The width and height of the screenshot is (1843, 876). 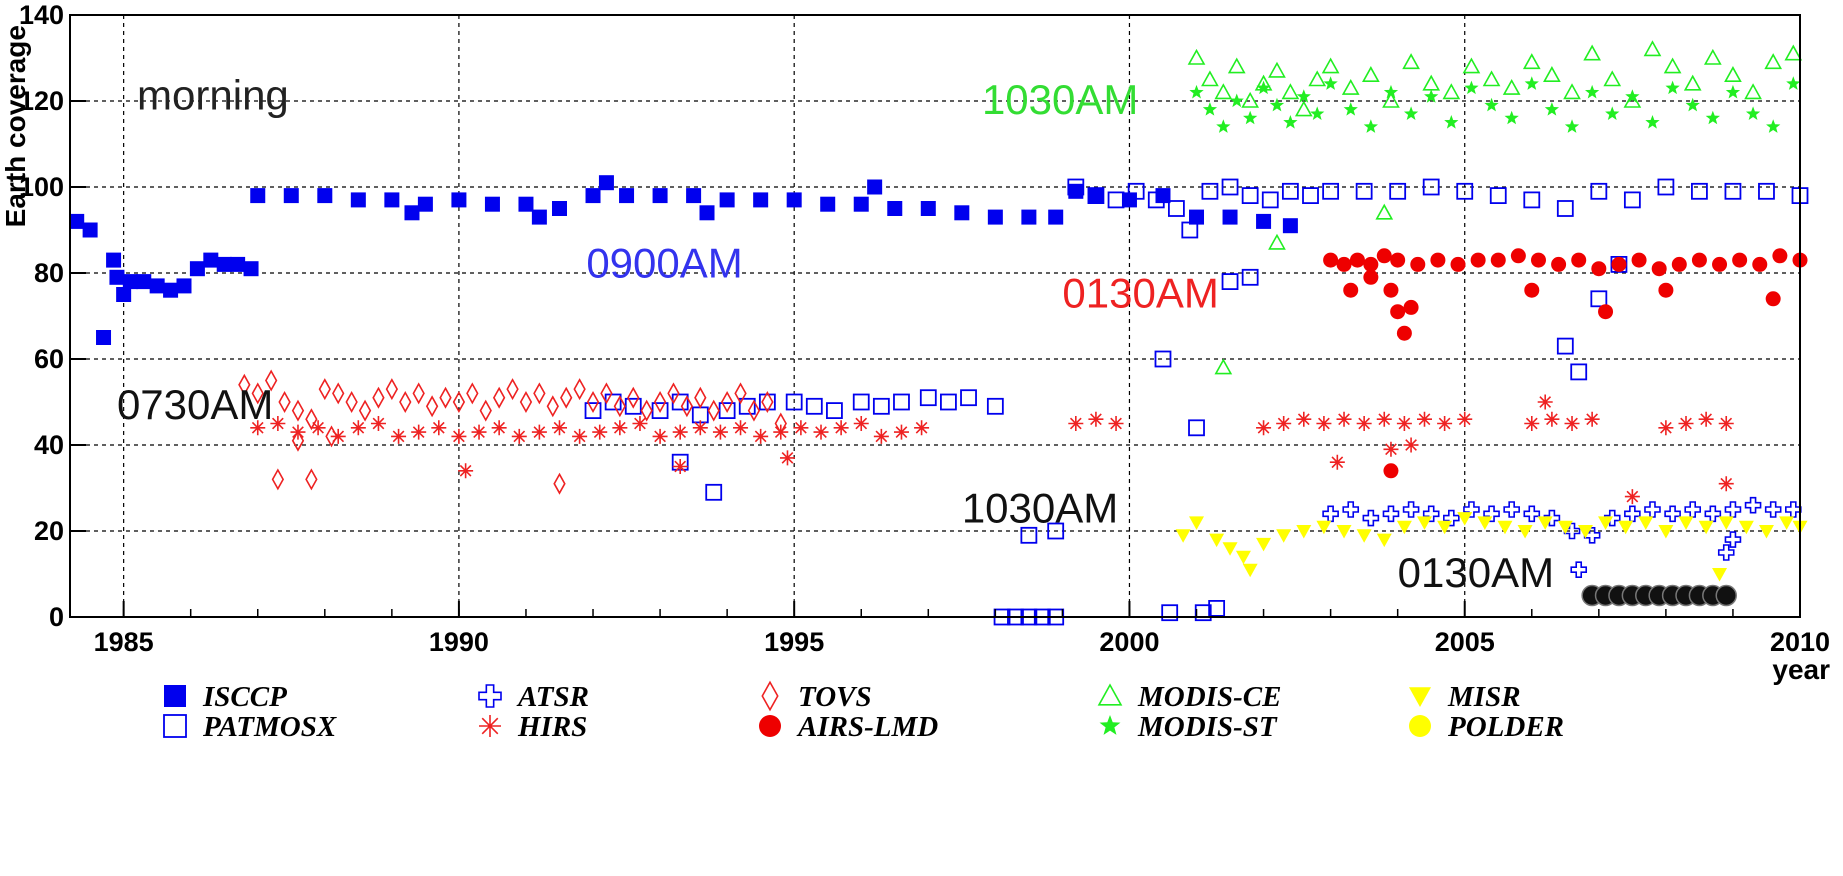 I want to click on series-polder, so click(x=1659, y=595).